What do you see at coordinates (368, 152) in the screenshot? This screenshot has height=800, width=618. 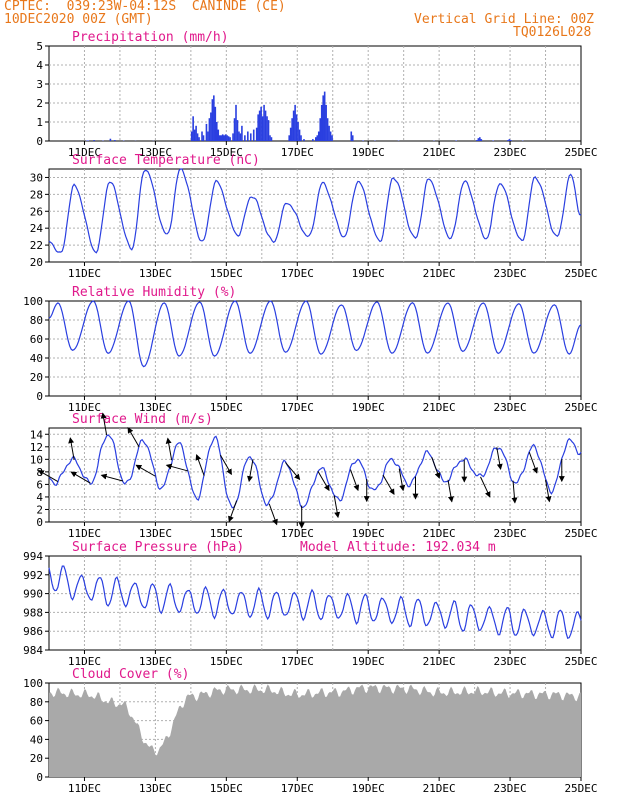 I see `precip-xtick-label: 19DEC` at bounding box center [368, 152].